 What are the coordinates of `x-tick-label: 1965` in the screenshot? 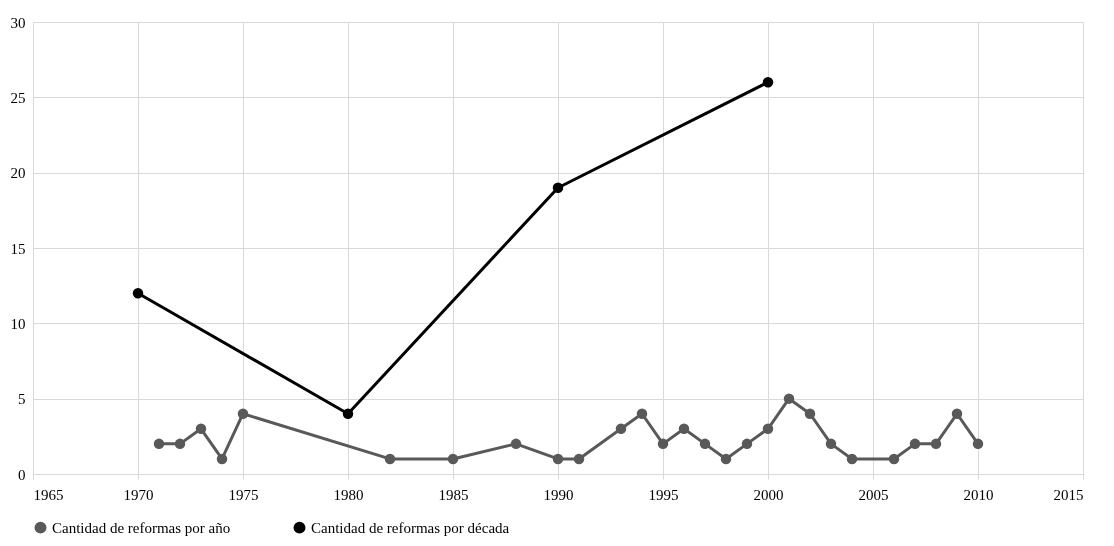 It's located at (48, 494).